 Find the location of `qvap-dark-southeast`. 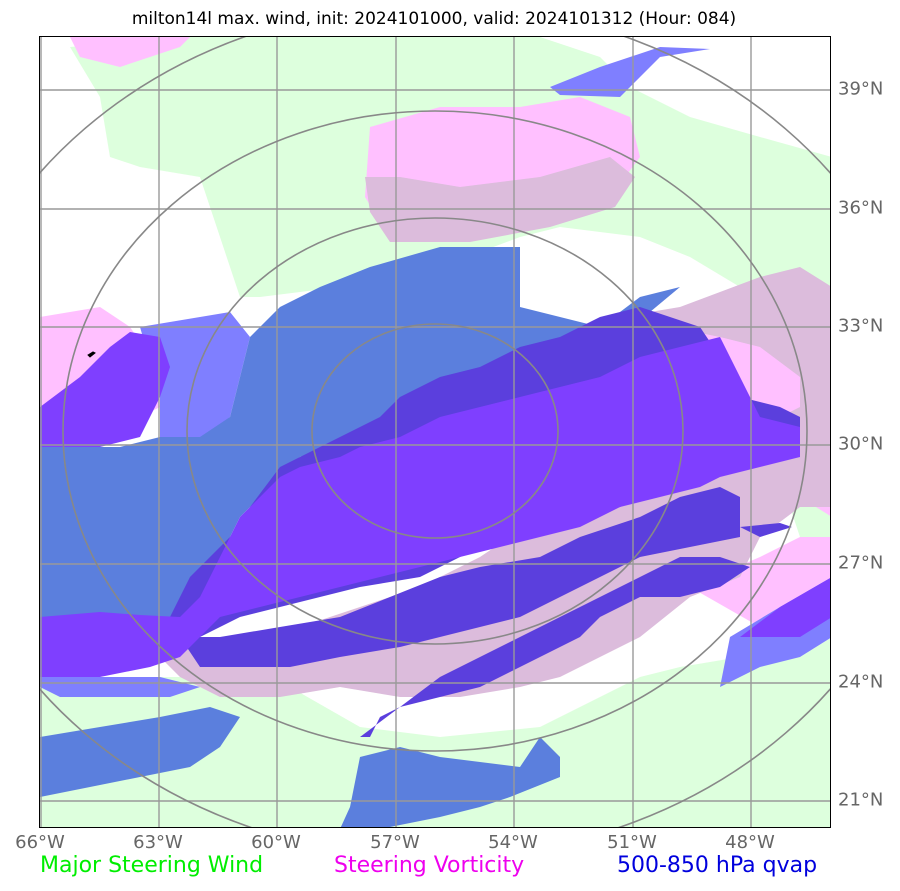

qvap-dark-southeast is located at coordinates (555, 647).